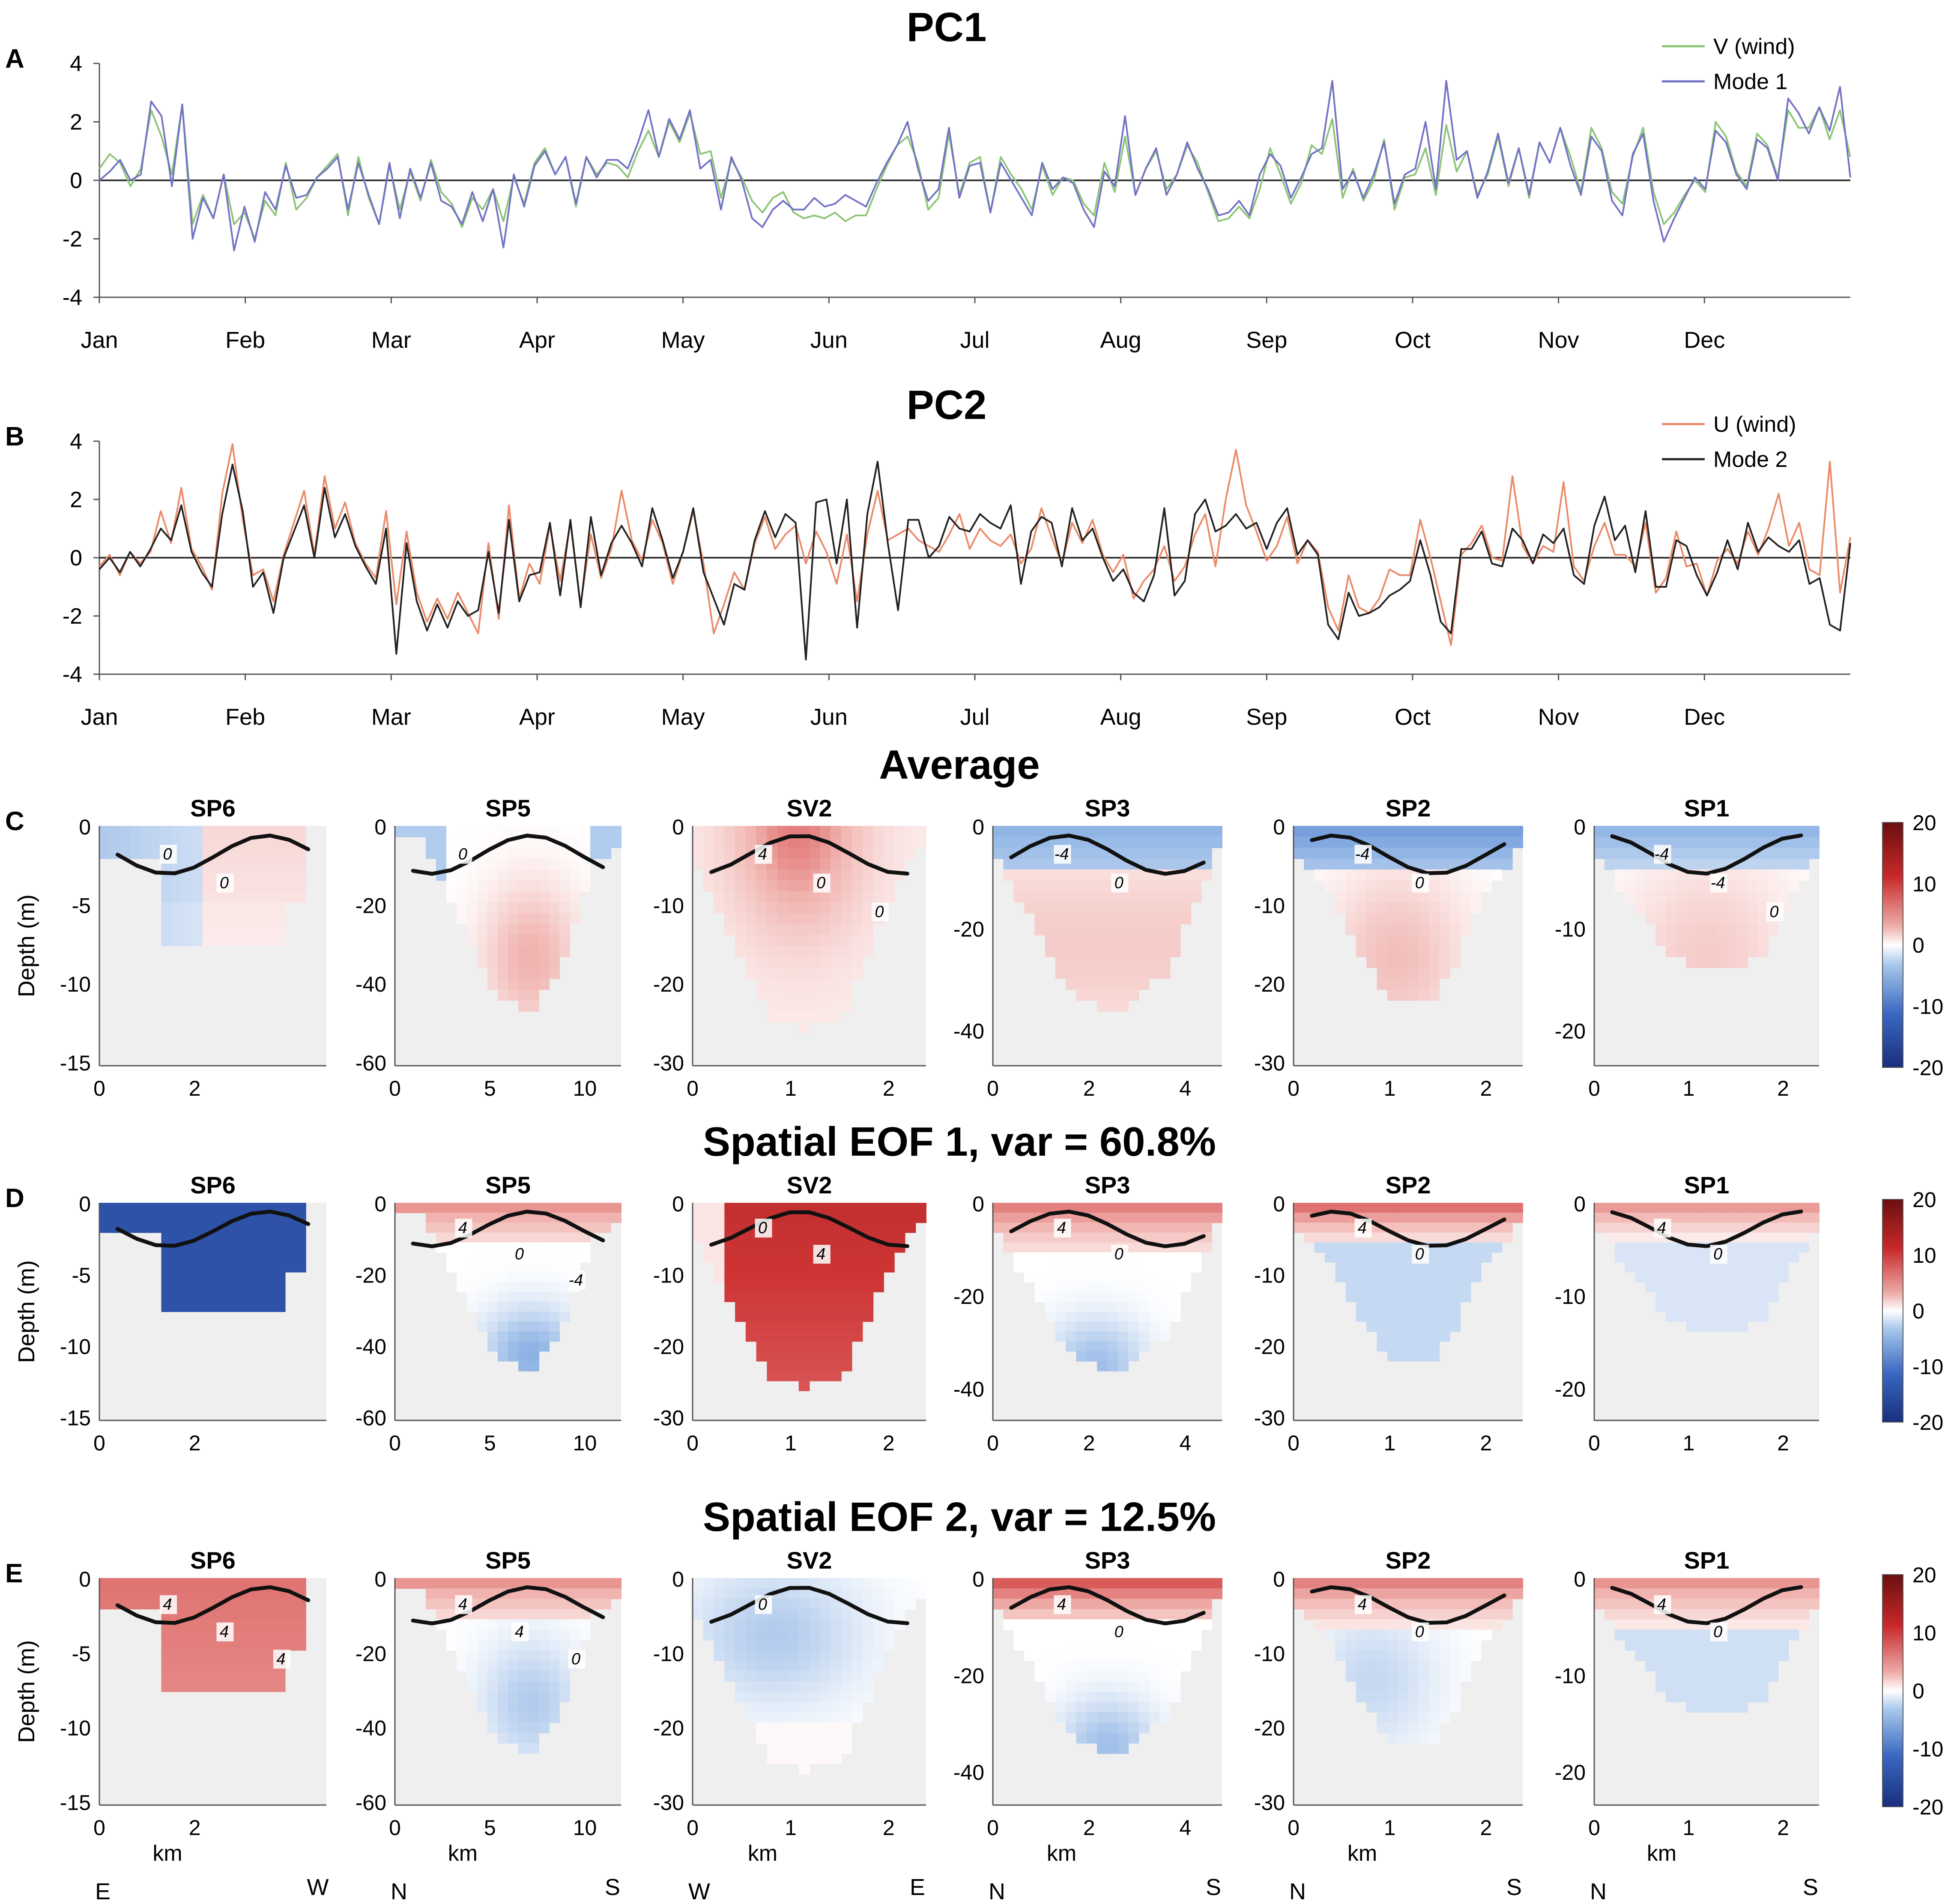 Image resolution: width=1954 pixels, height=1904 pixels. Describe the element at coordinates (463, 1228) in the screenshot. I see `contour-label-bg` at that location.